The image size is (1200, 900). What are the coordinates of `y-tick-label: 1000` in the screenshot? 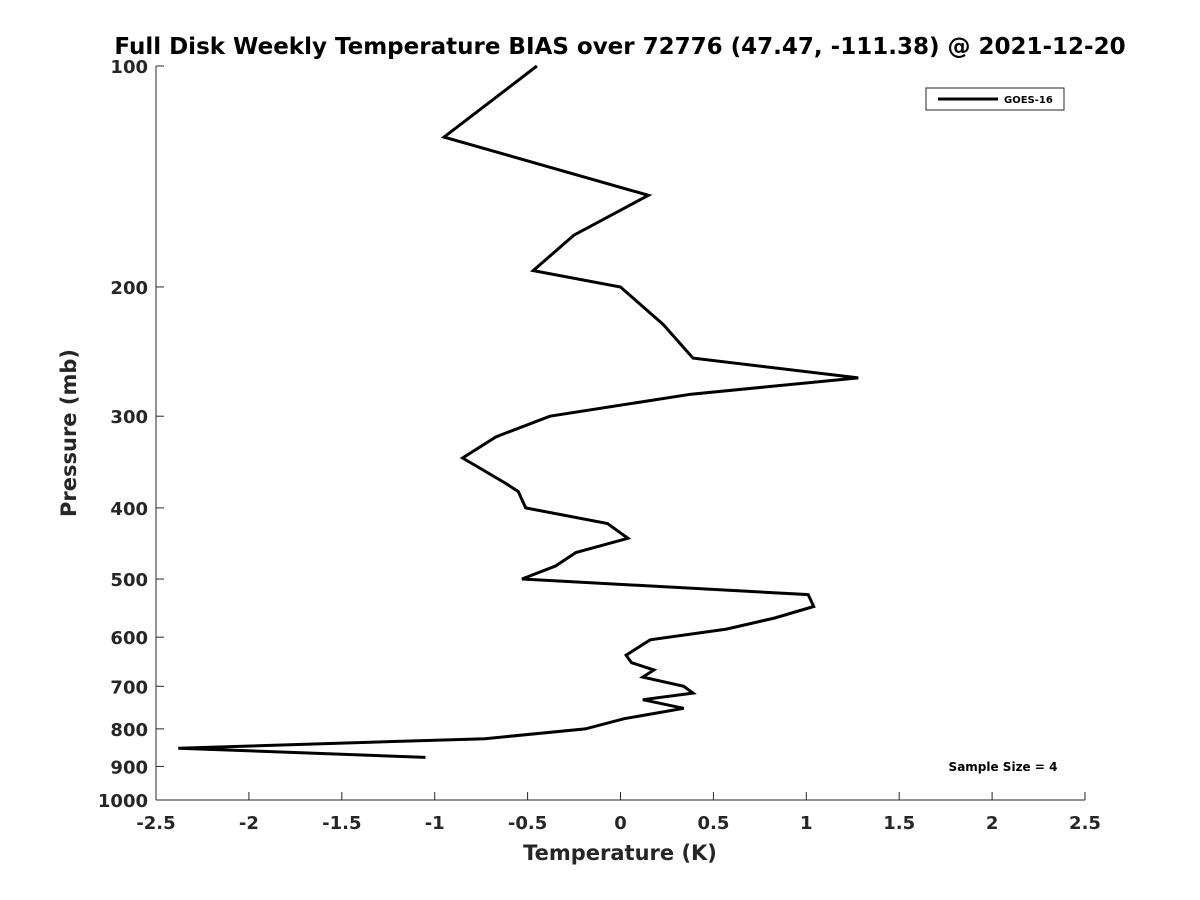 It's located at (123, 801).